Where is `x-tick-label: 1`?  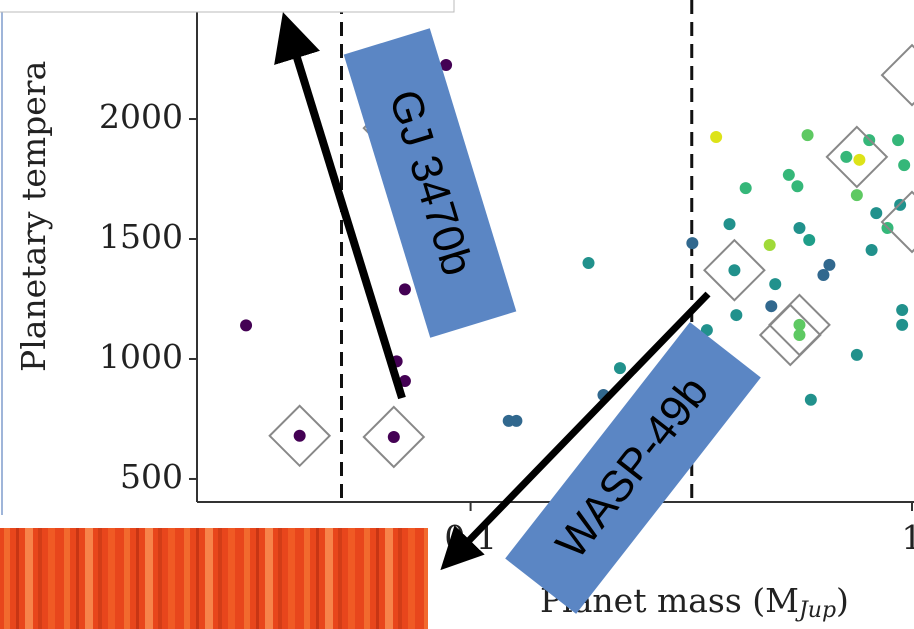
x-tick-label: 1 is located at coordinates (908, 537).